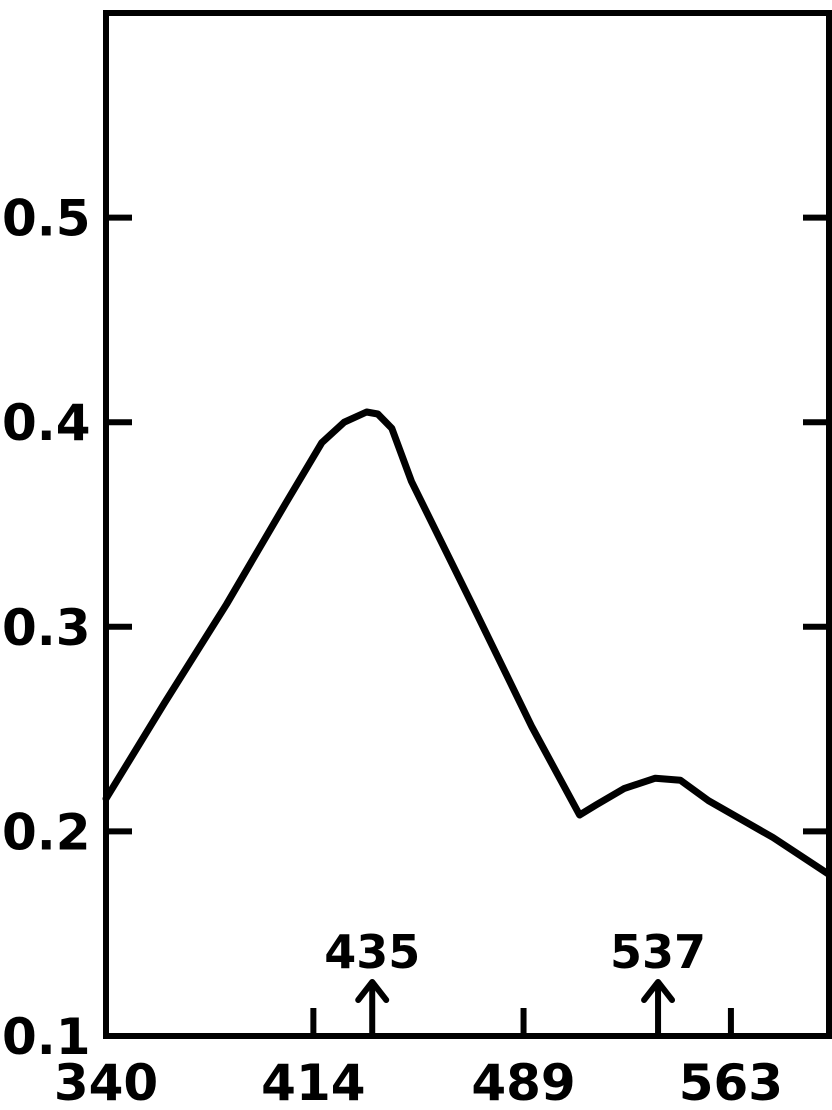  Describe the element at coordinates (46, 1037) in the screenshot. I see `y-tick-label: 0.1` at that location.